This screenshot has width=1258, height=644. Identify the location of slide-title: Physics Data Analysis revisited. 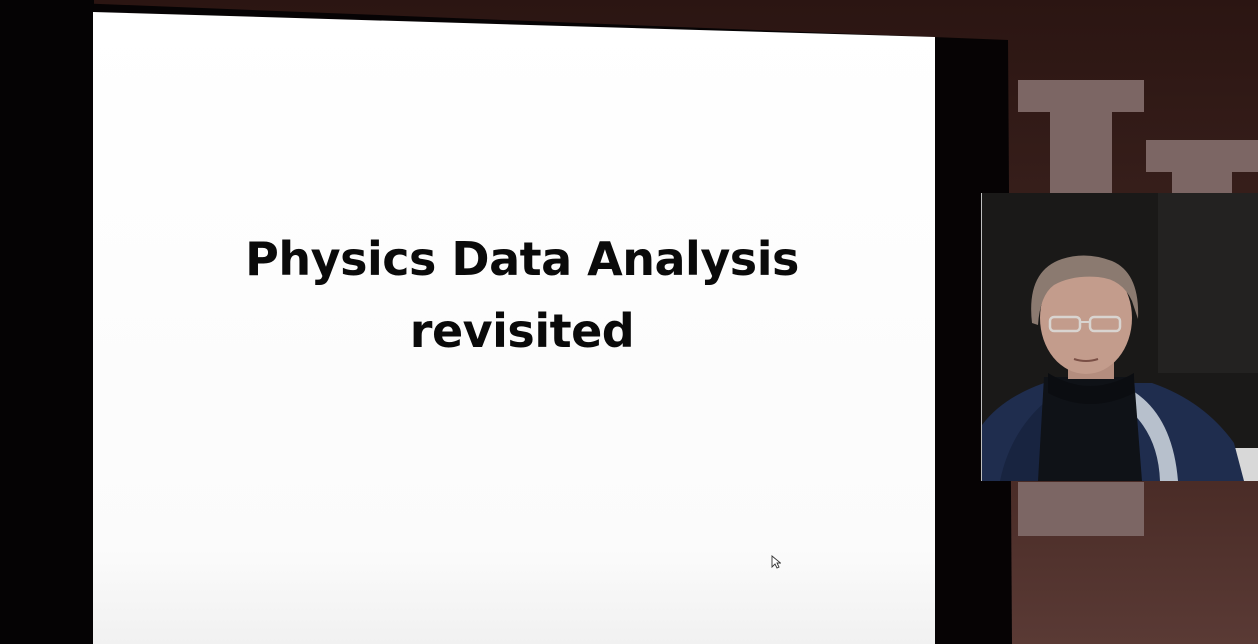
(514, 295).